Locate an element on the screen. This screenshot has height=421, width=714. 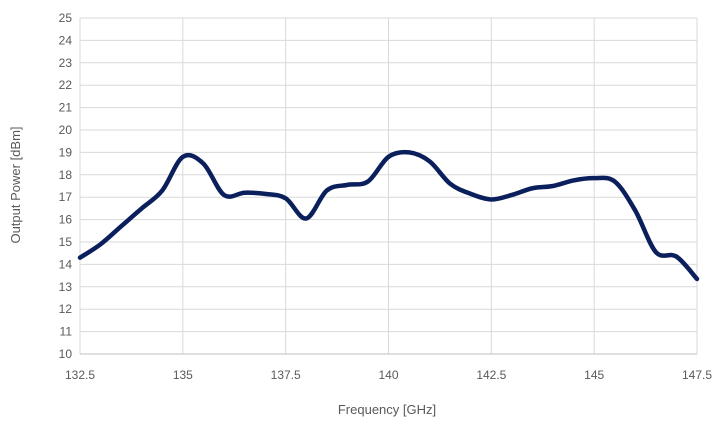
y-tick-label: 20 is located at coordinates (66, 130).